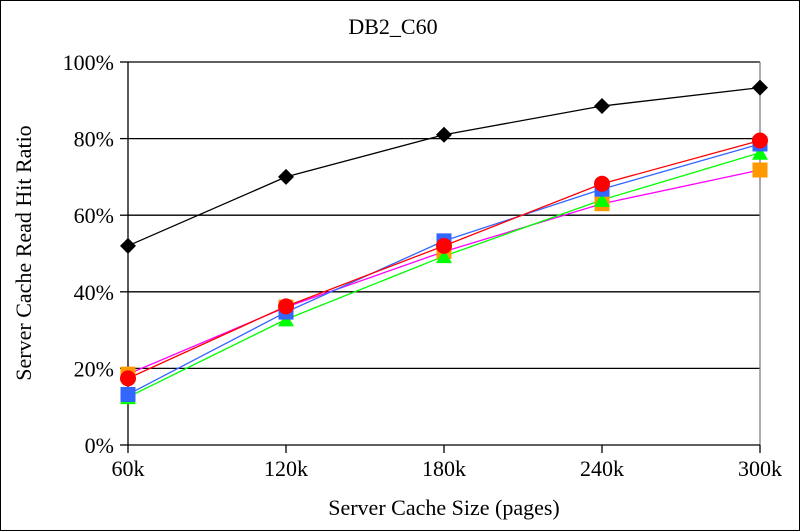 This screenshot has width=800, height=531. Describe the element at coordinates (94, 215) in the screenshot. I see `y-tick-label: 60%` at that location.